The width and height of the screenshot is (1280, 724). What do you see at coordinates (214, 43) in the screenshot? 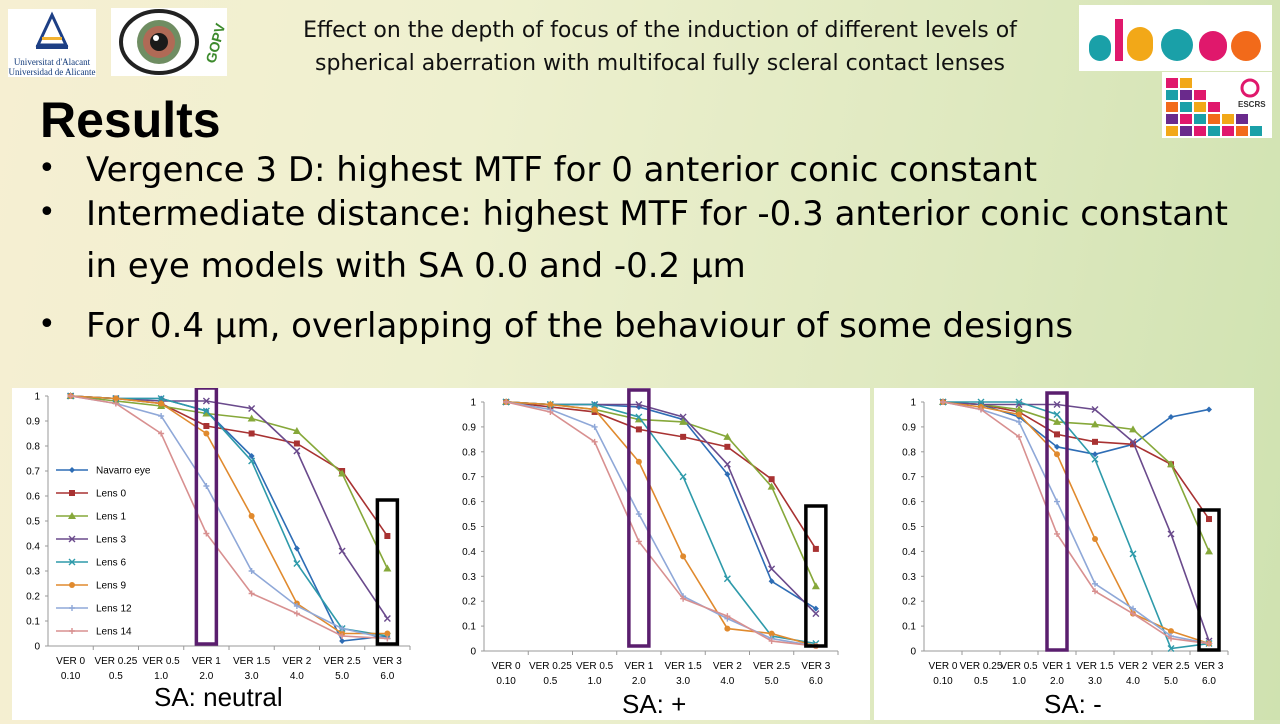
I see `gopv-text: GOPV` at bounding box center [214, 43].